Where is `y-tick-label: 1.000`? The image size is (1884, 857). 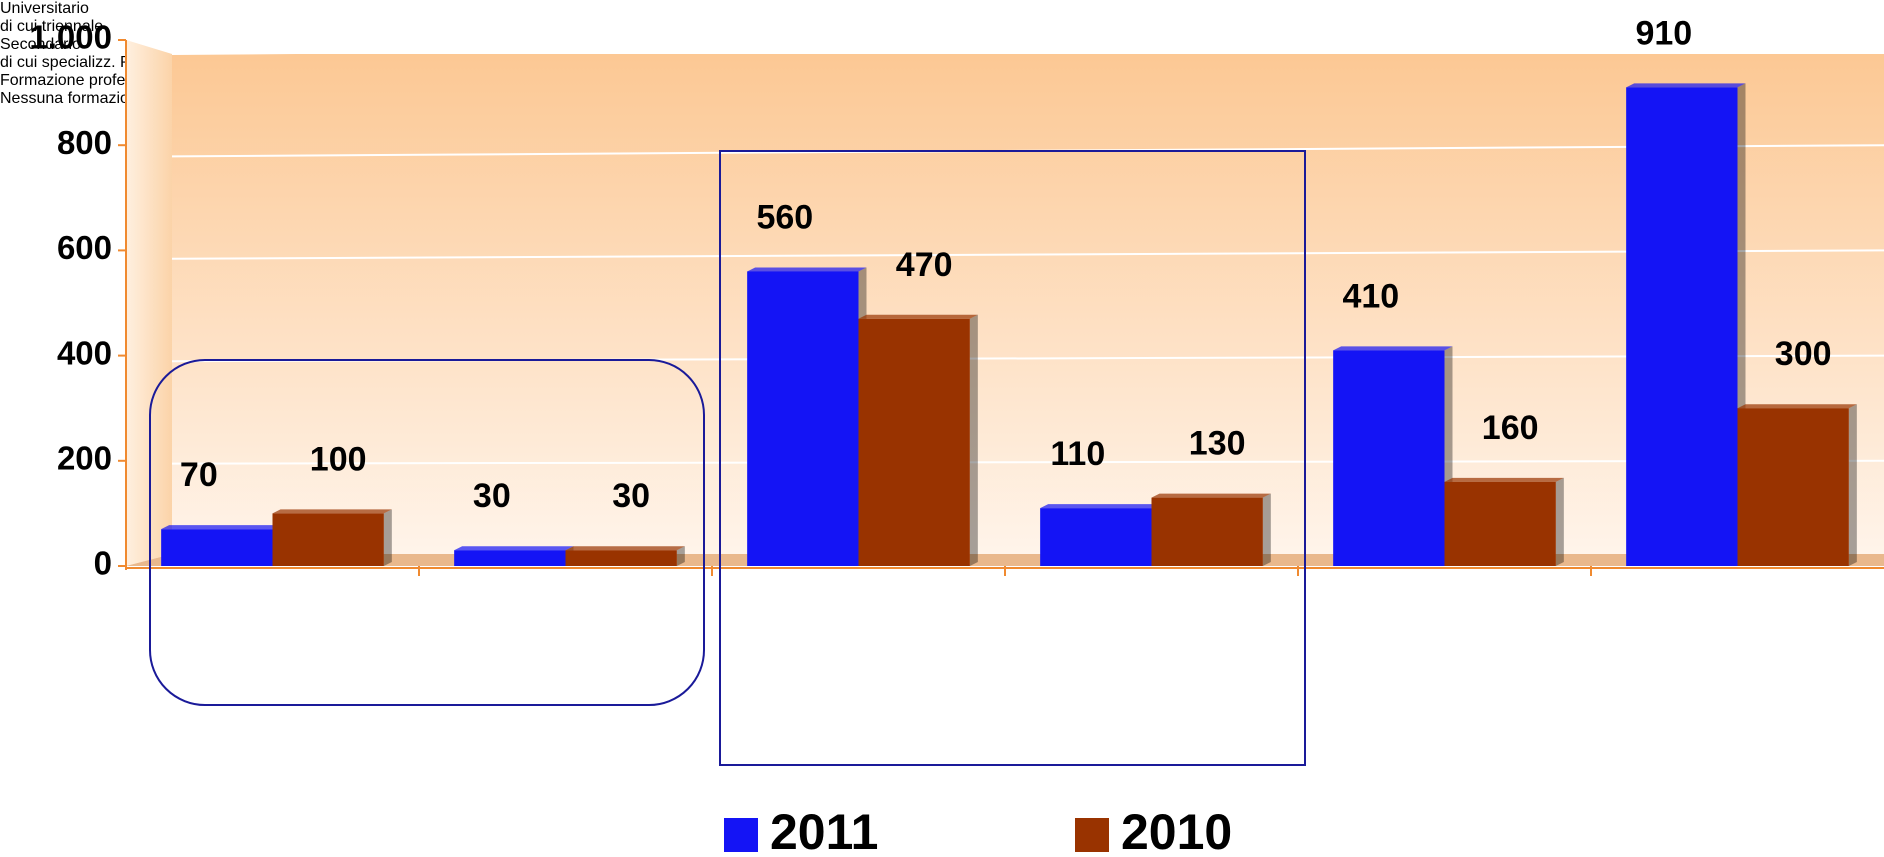
y-tick-label: 1.000 is located at coordinates (70, 37).